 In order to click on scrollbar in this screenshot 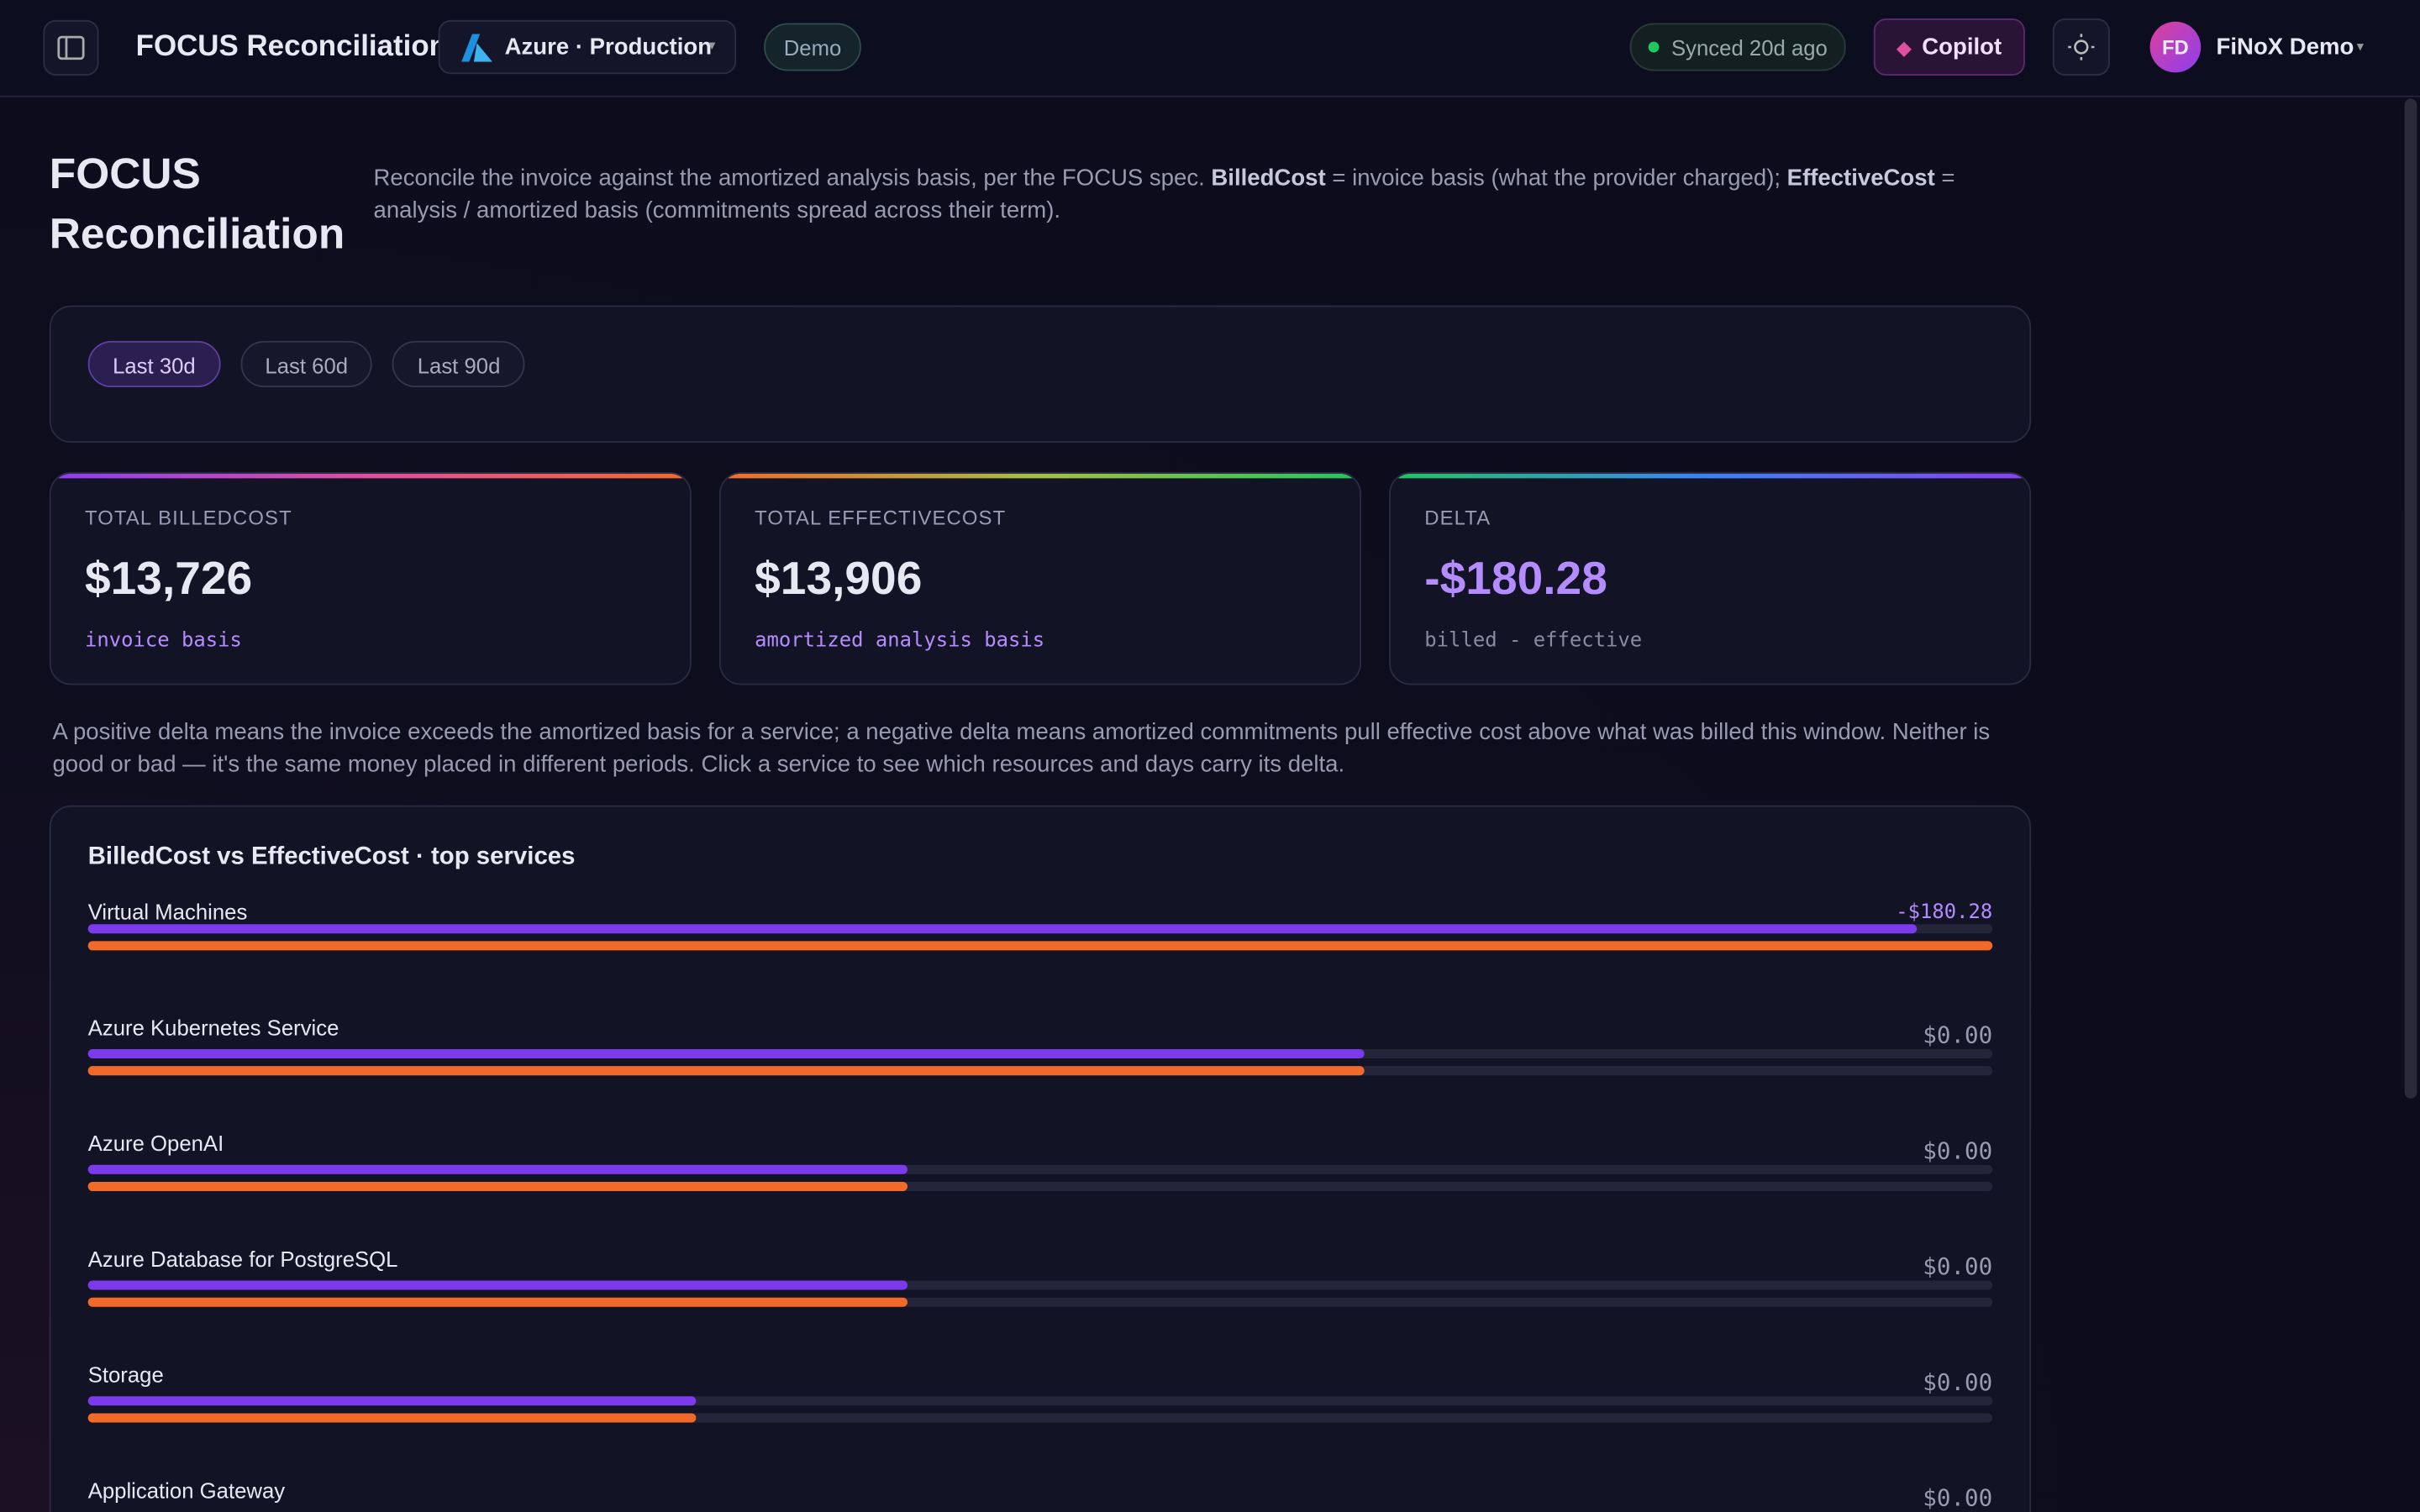, I will do `click(2410, 598)`.